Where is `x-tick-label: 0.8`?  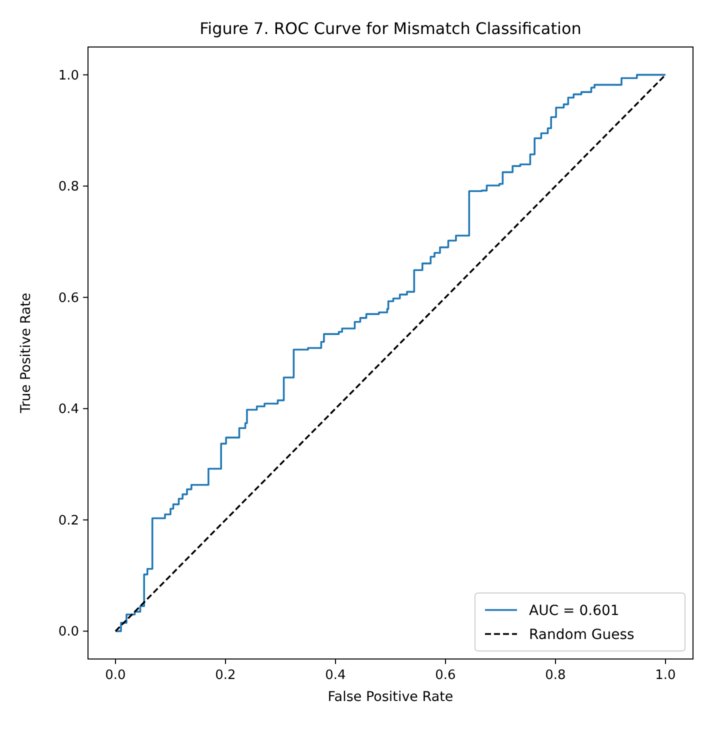 x-tick-label: 0.8 is located at coordinates (555, 675).